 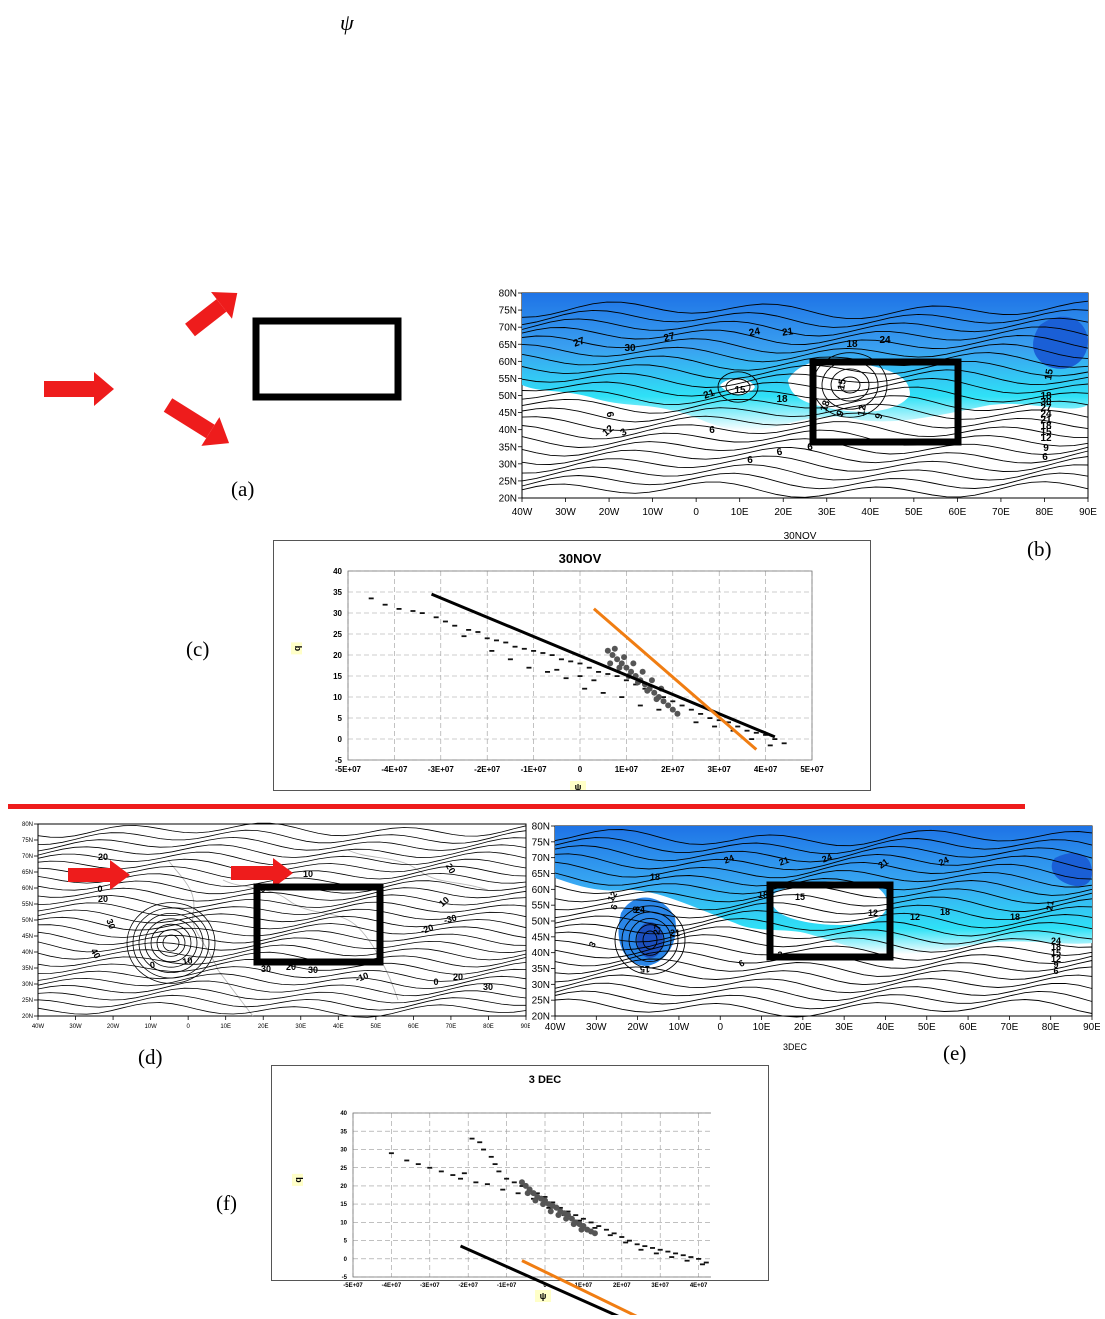 I want to click on x-tick-label: -2E+07, so click(x=487, y=769).